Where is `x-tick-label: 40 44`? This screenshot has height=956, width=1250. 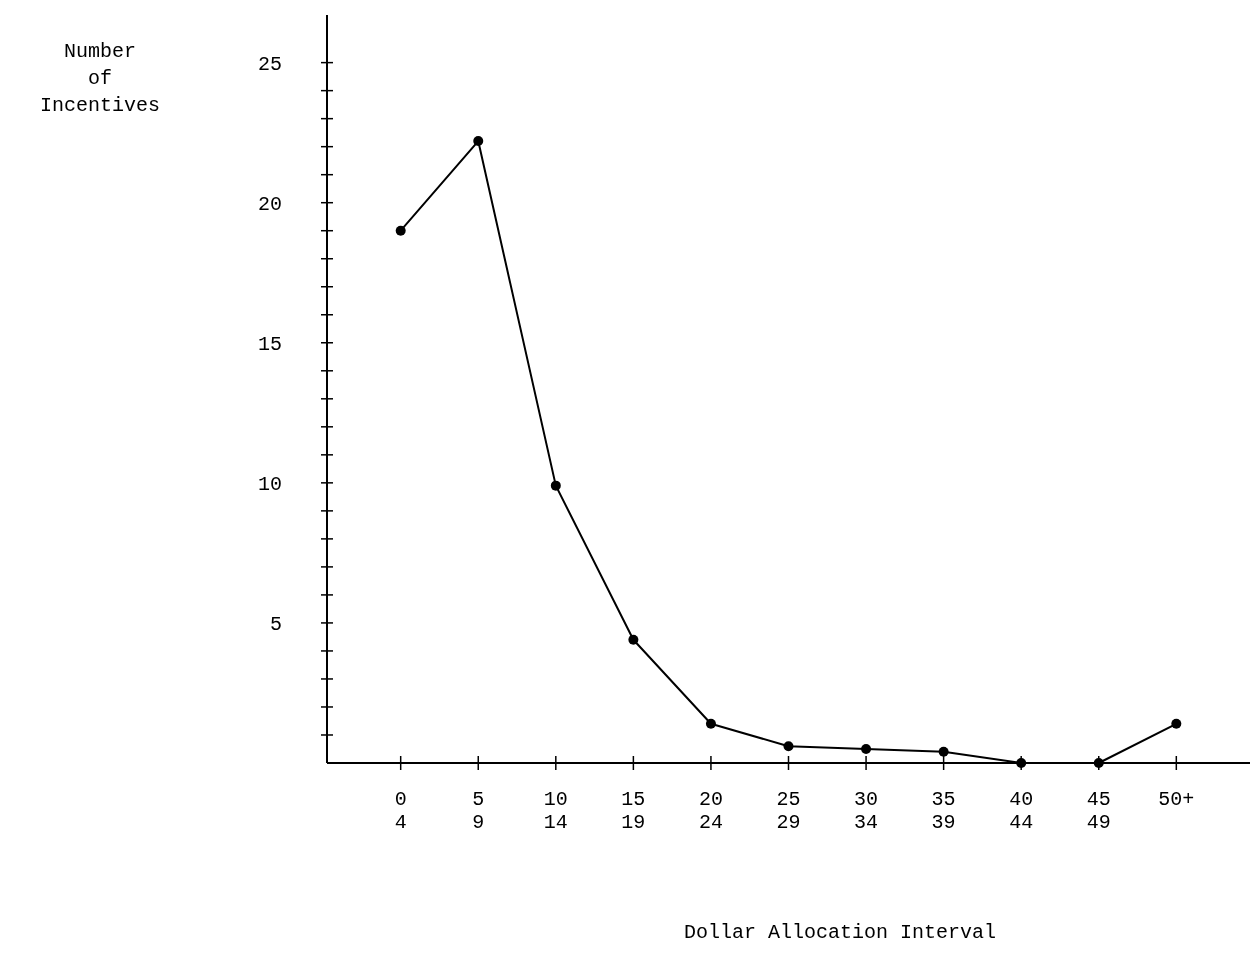
x-tick-label: 40 44 is located at coordinates (1021, 811).